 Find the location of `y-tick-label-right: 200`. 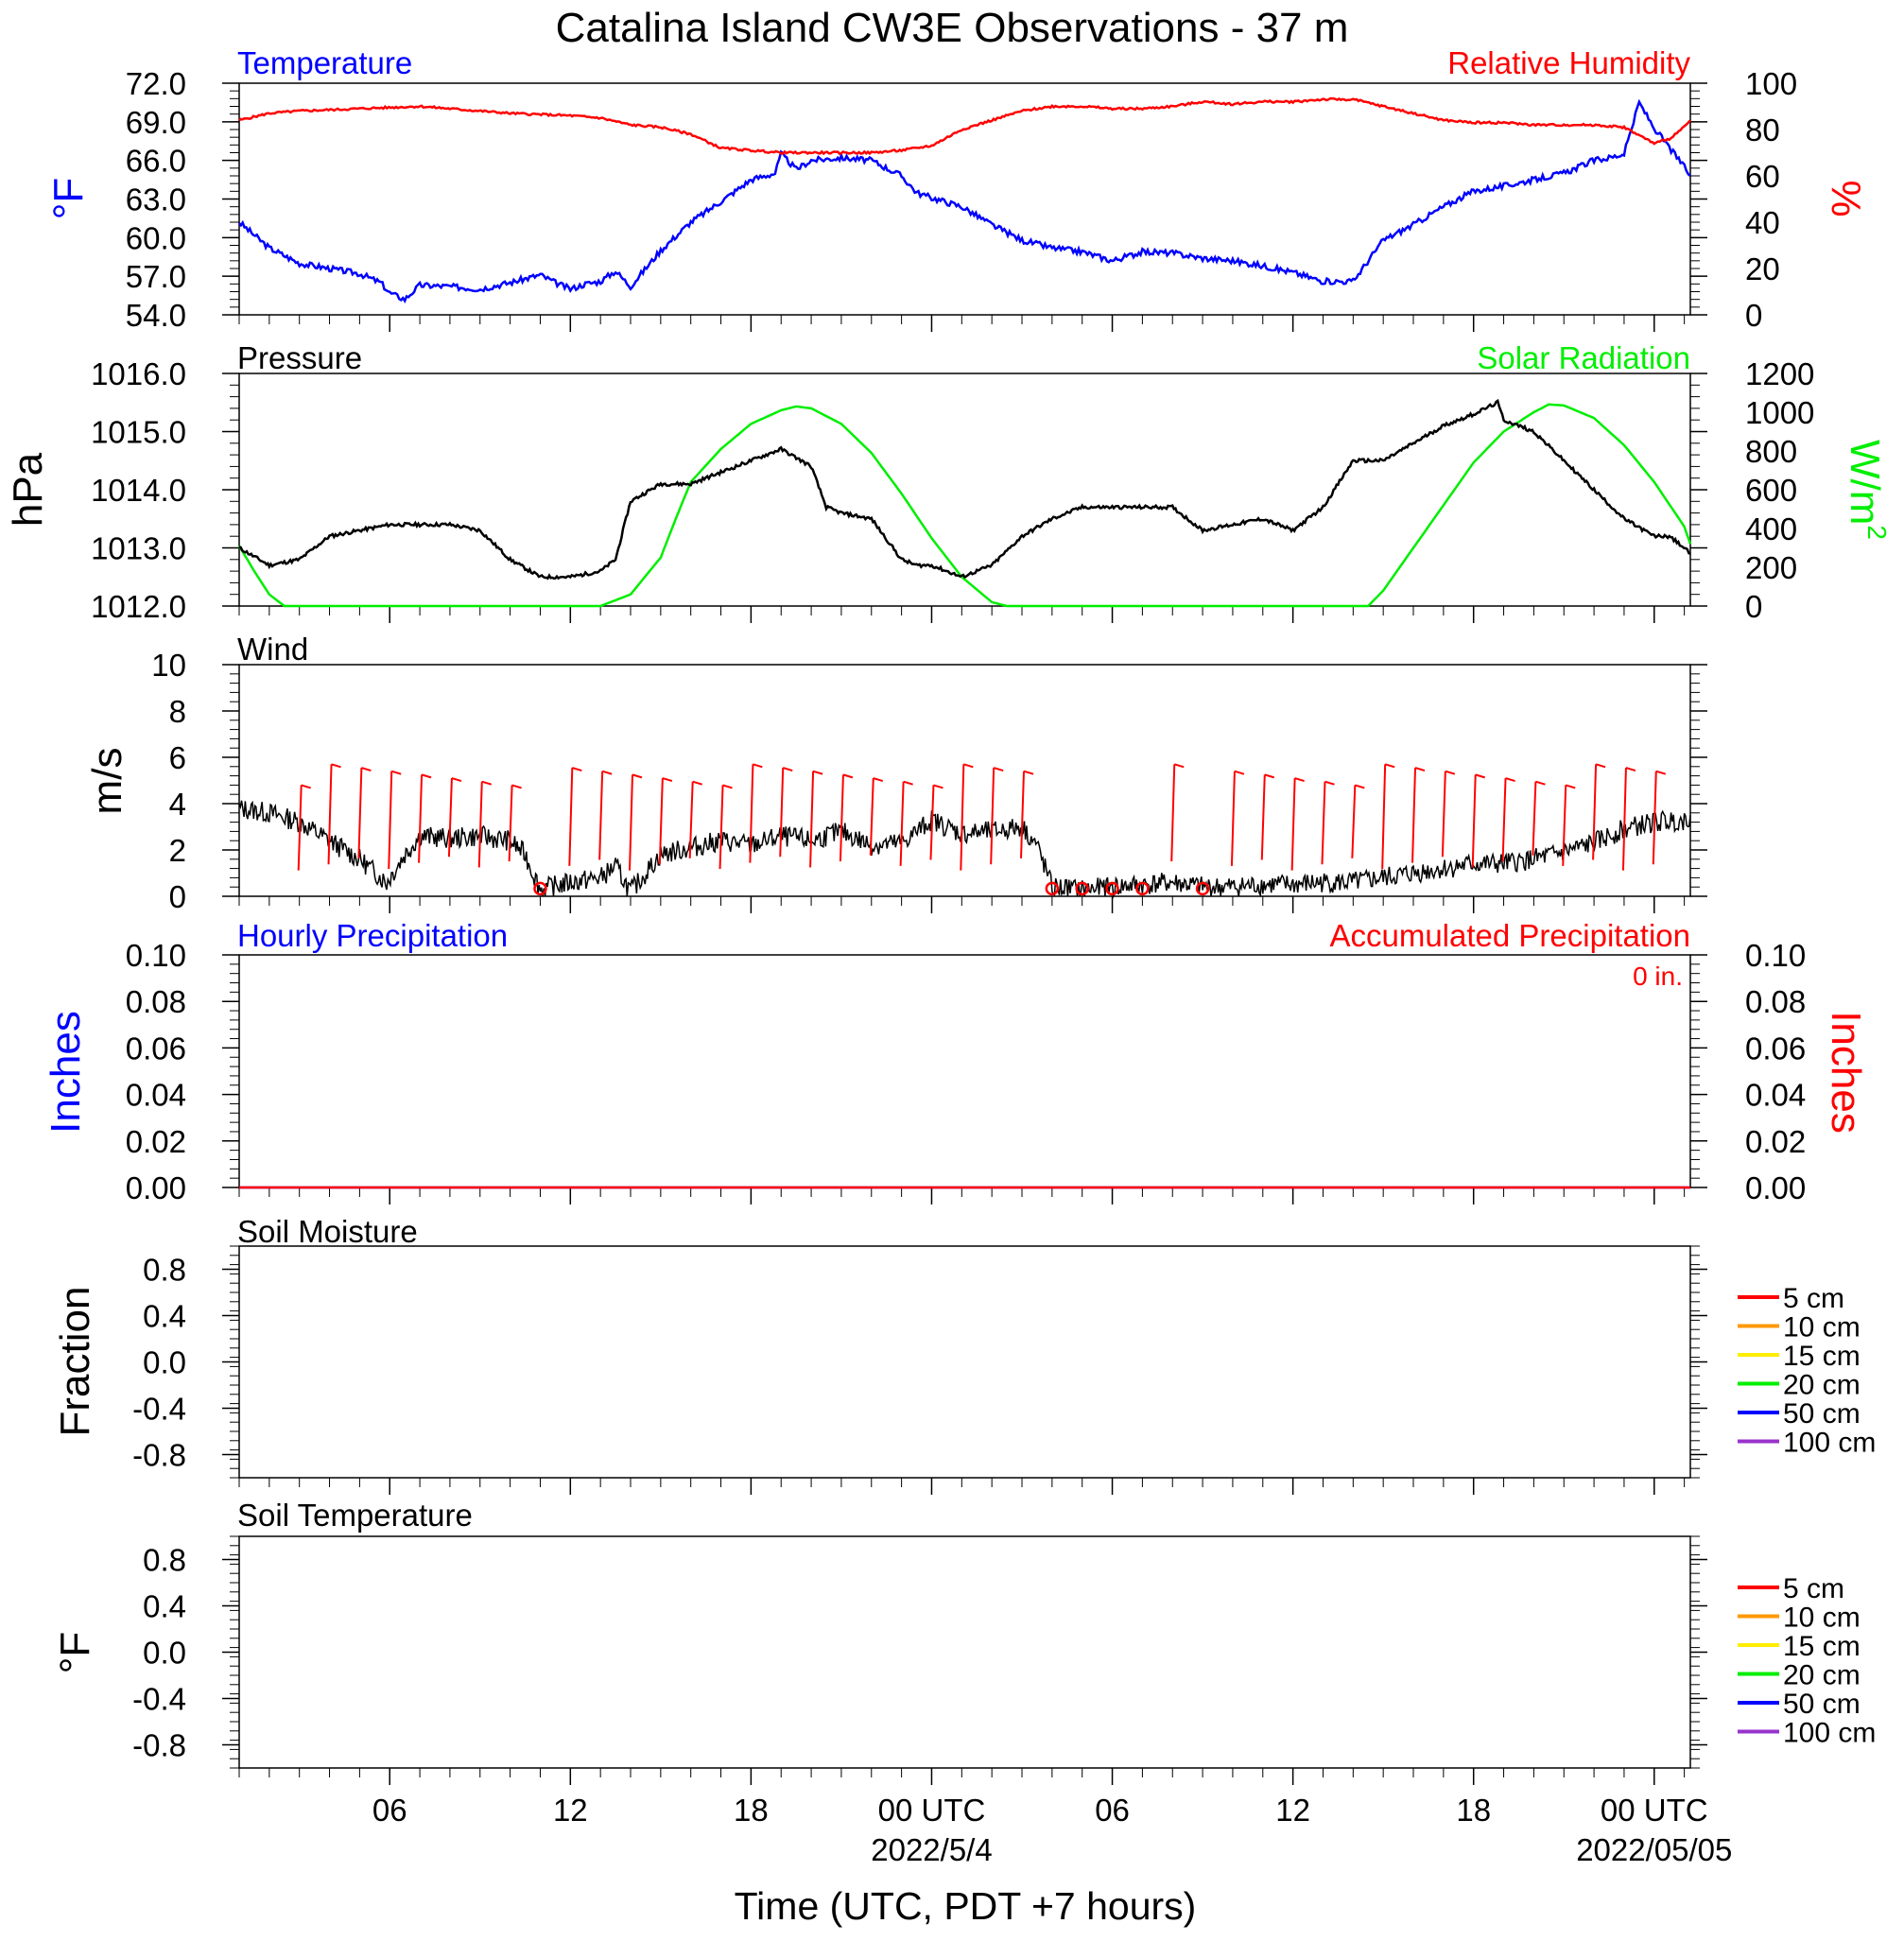

y-tick-label-right: 200 is located at coordinates (1771, 567).